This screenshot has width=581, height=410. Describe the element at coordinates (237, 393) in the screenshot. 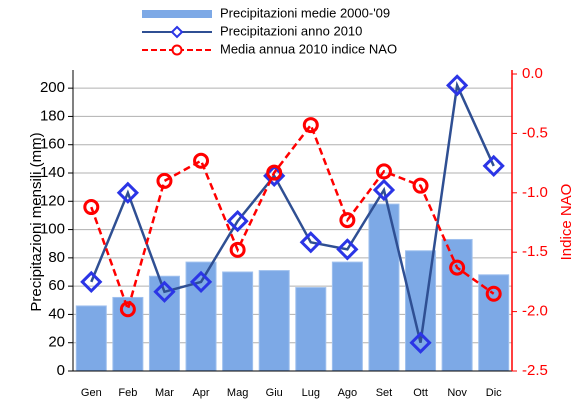

I see `x-tick-label: Mag` at that location.